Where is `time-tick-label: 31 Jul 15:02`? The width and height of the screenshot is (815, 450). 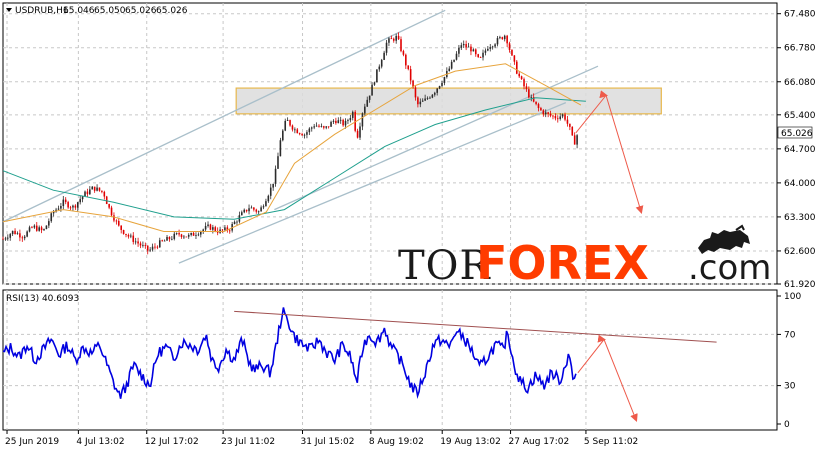 time-tick-label: 31 Jul 15:02 is located at coordinates (328, 442).